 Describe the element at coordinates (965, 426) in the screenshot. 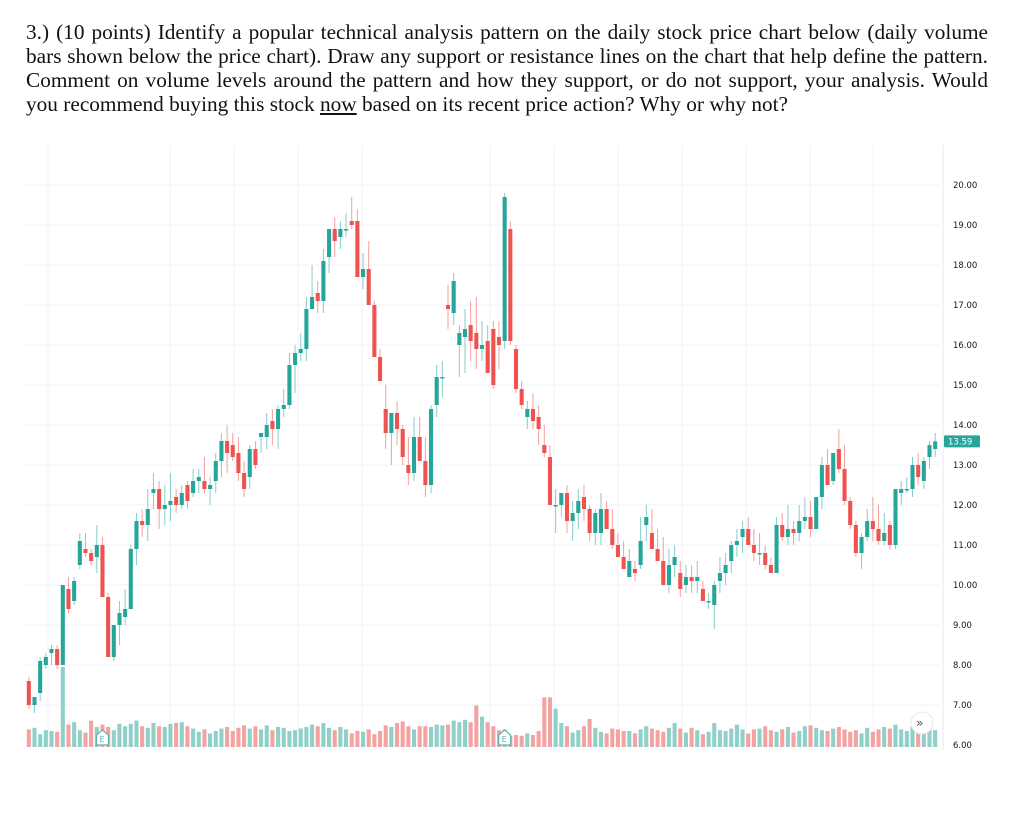

I see `price-axis-label: 14.00` at that location.